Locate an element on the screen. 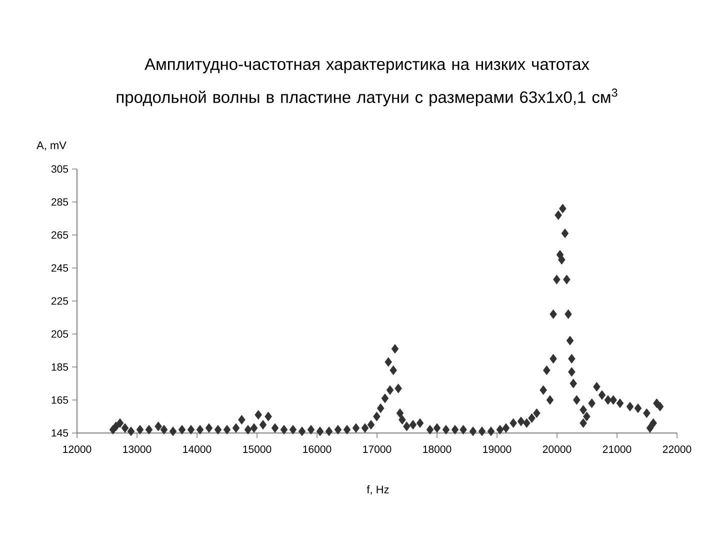 Image resolution: width=710 pixels, height=538 pixels. chart-title: Амплитудно-частотная характеристика на низких чатотах продольной волны в пластине латуни с размерами 63x1x0,1 см$^{3}$ is located at coordinates (367, 82).